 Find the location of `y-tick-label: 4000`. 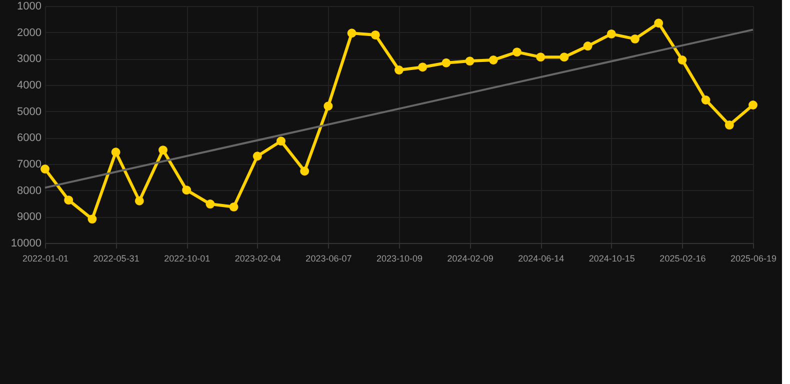

y-tick-label: 4000 is located at coordinates (29, 86).